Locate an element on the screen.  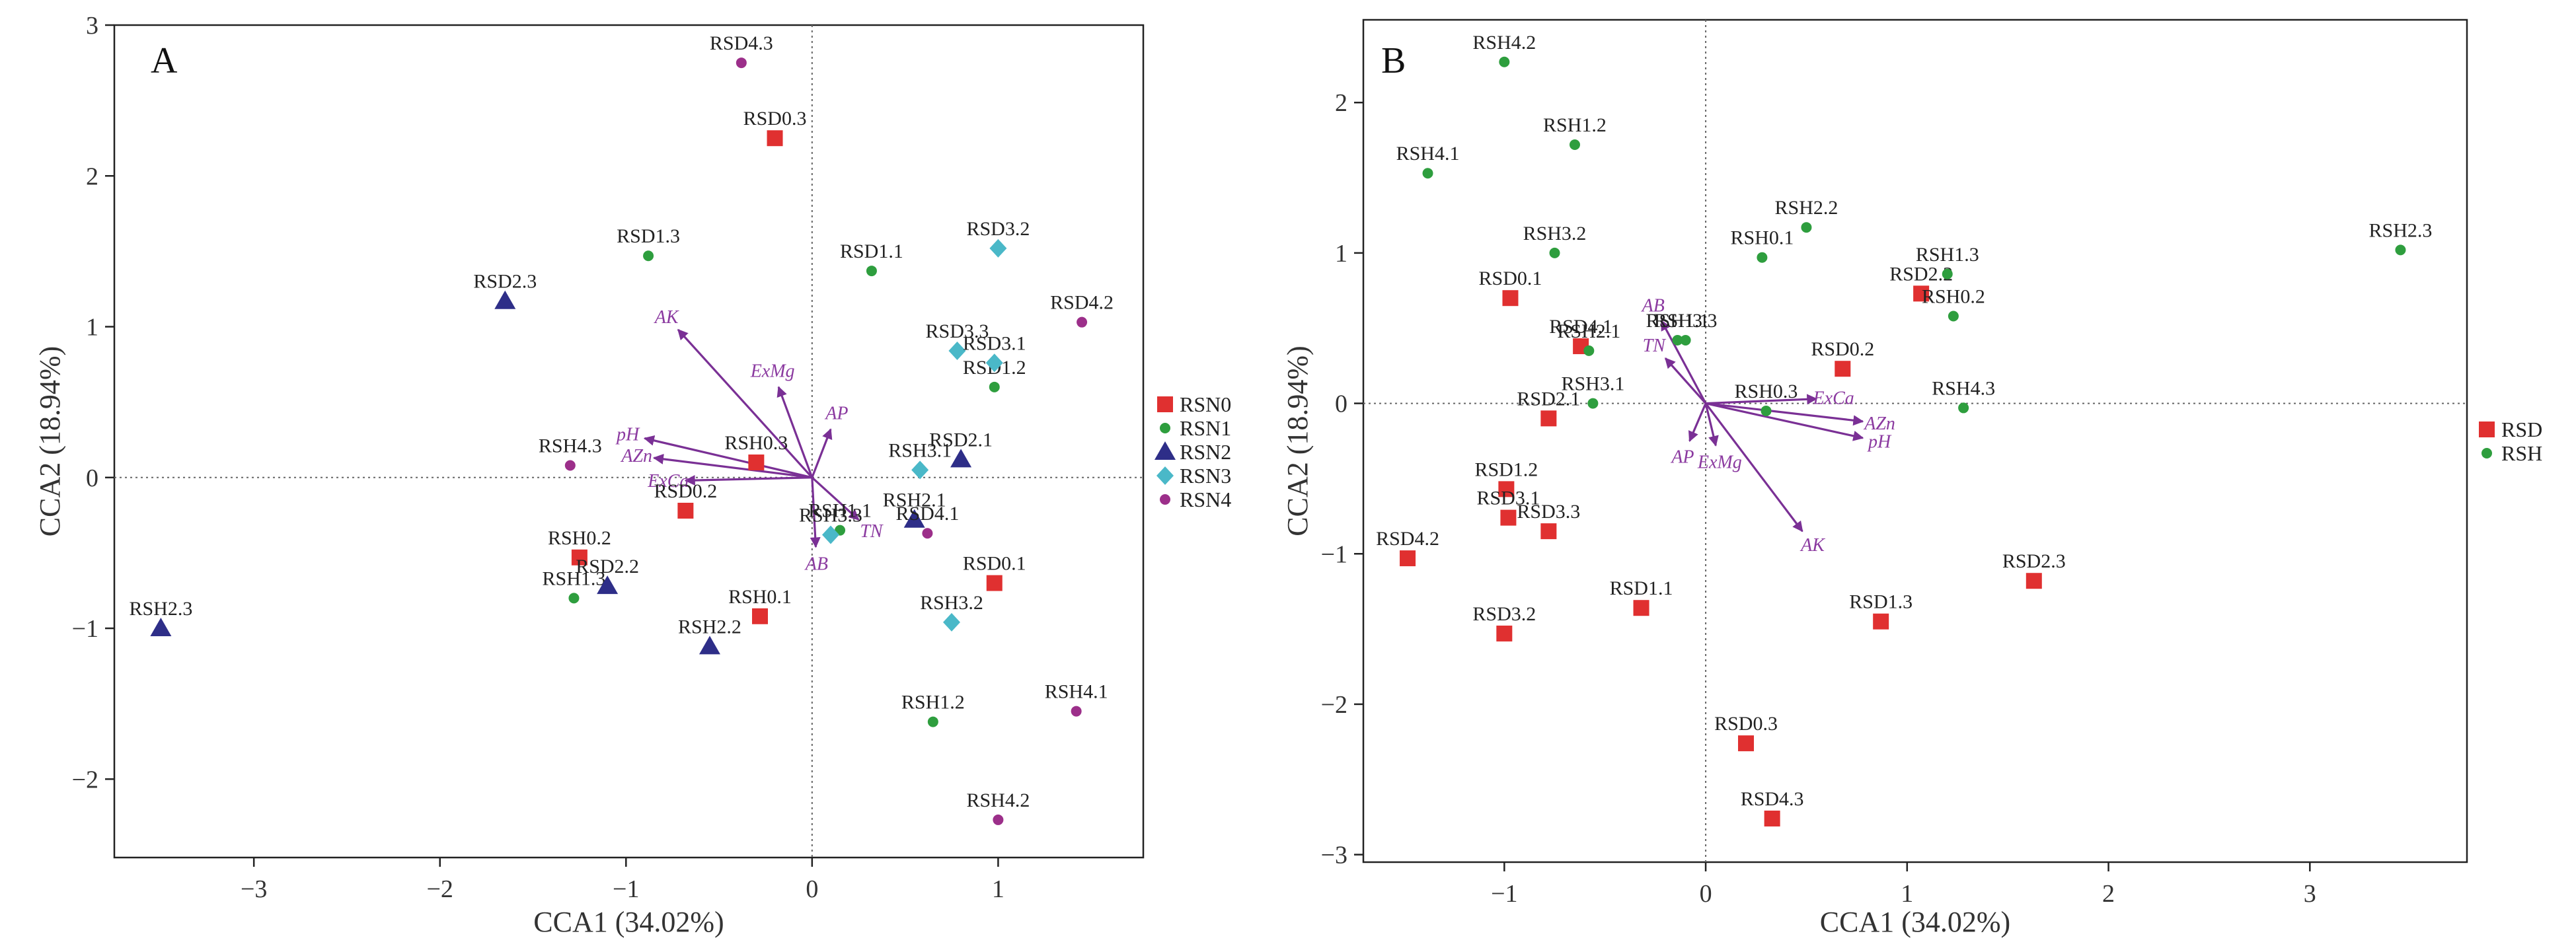
x-tick-label: −1 is located at coordinates (1504, 894).